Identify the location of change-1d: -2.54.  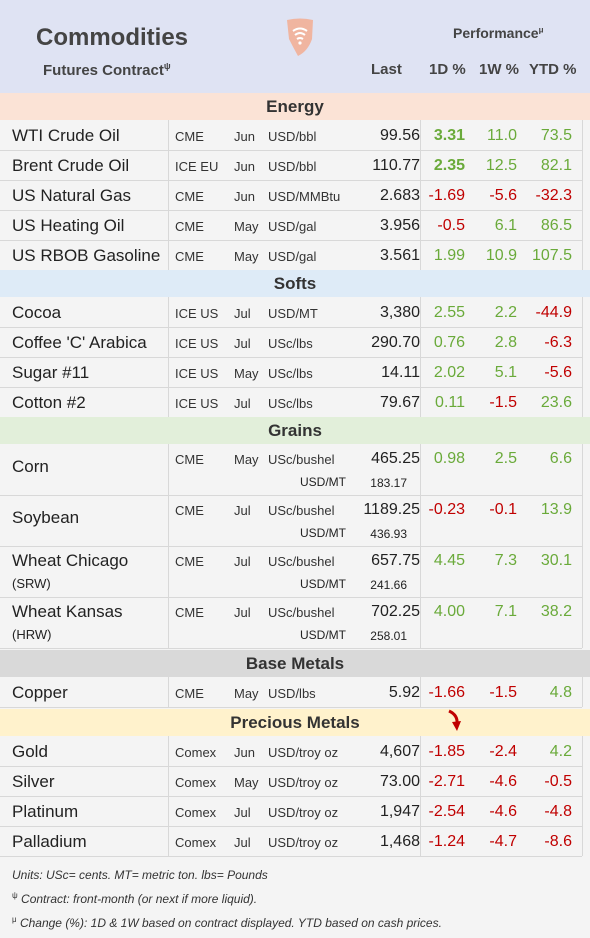
(446, 811).